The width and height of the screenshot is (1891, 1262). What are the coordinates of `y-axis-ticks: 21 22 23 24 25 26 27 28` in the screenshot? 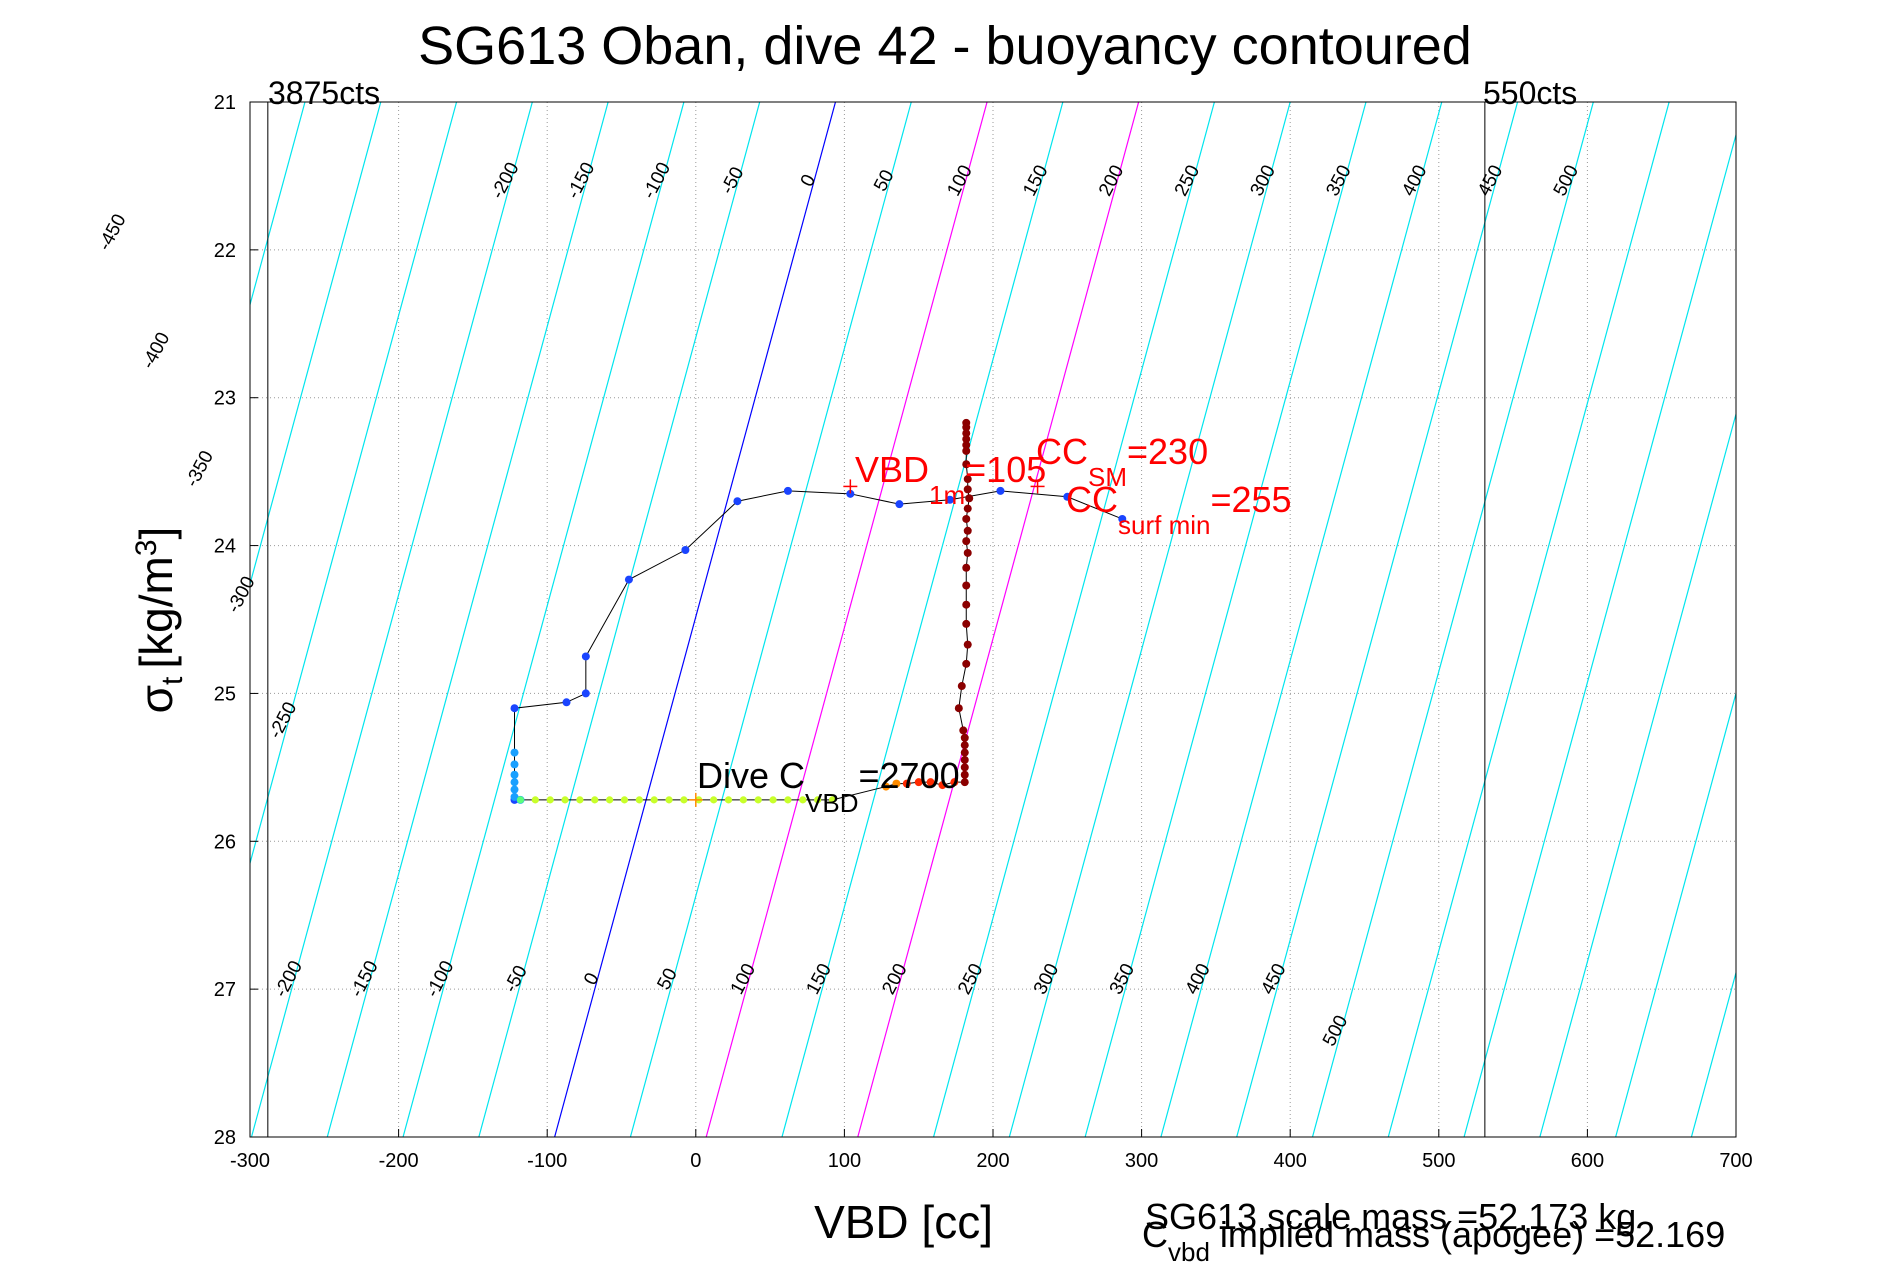 It's located at (236, 620).